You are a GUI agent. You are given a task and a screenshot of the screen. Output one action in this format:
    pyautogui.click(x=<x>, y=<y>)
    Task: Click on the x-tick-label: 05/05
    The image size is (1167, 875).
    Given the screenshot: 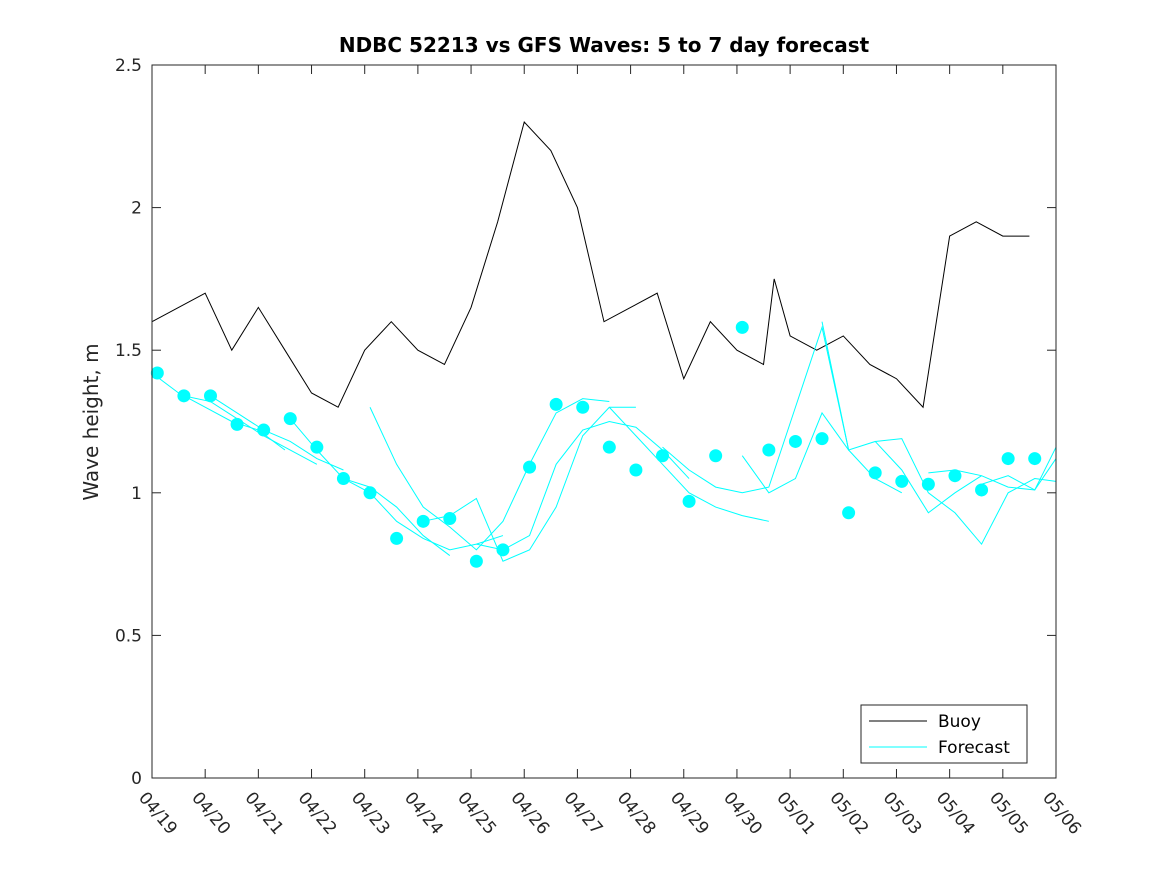 What is the action you would take?
    pyautogui.click(x=1008, y=813)
    